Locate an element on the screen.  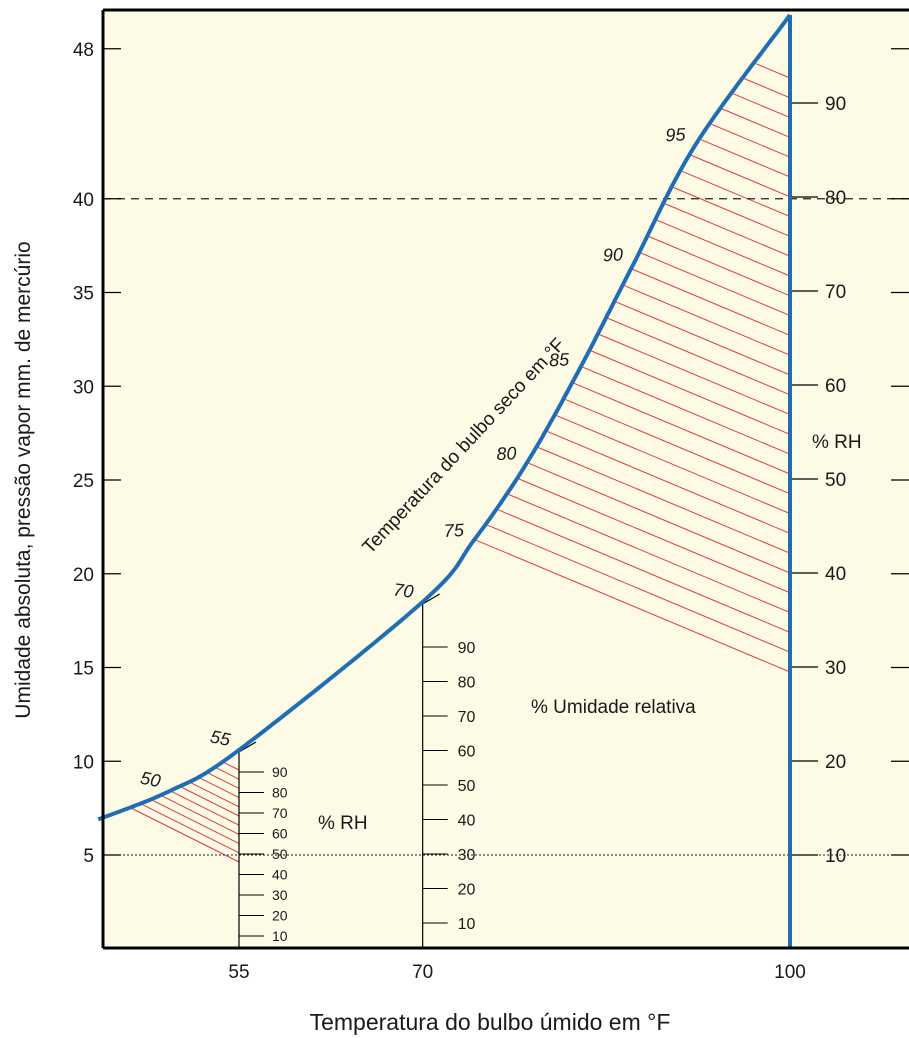
y-tick-label: 10 is located at coordinates (83, 762).